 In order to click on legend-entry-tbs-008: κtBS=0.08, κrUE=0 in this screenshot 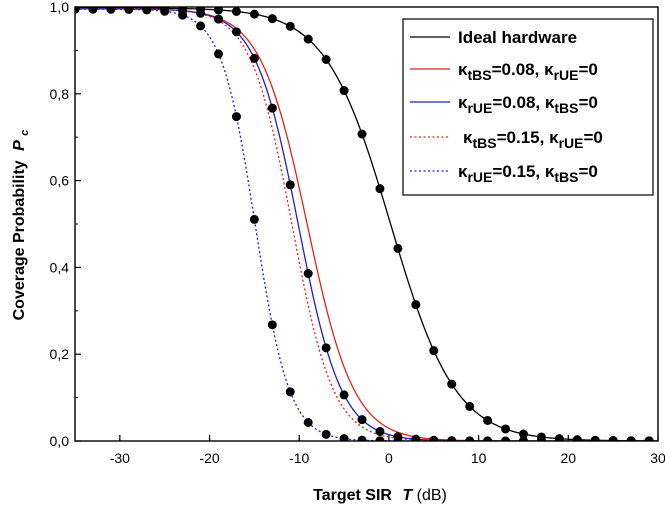, I will do `click(504, 71)`.